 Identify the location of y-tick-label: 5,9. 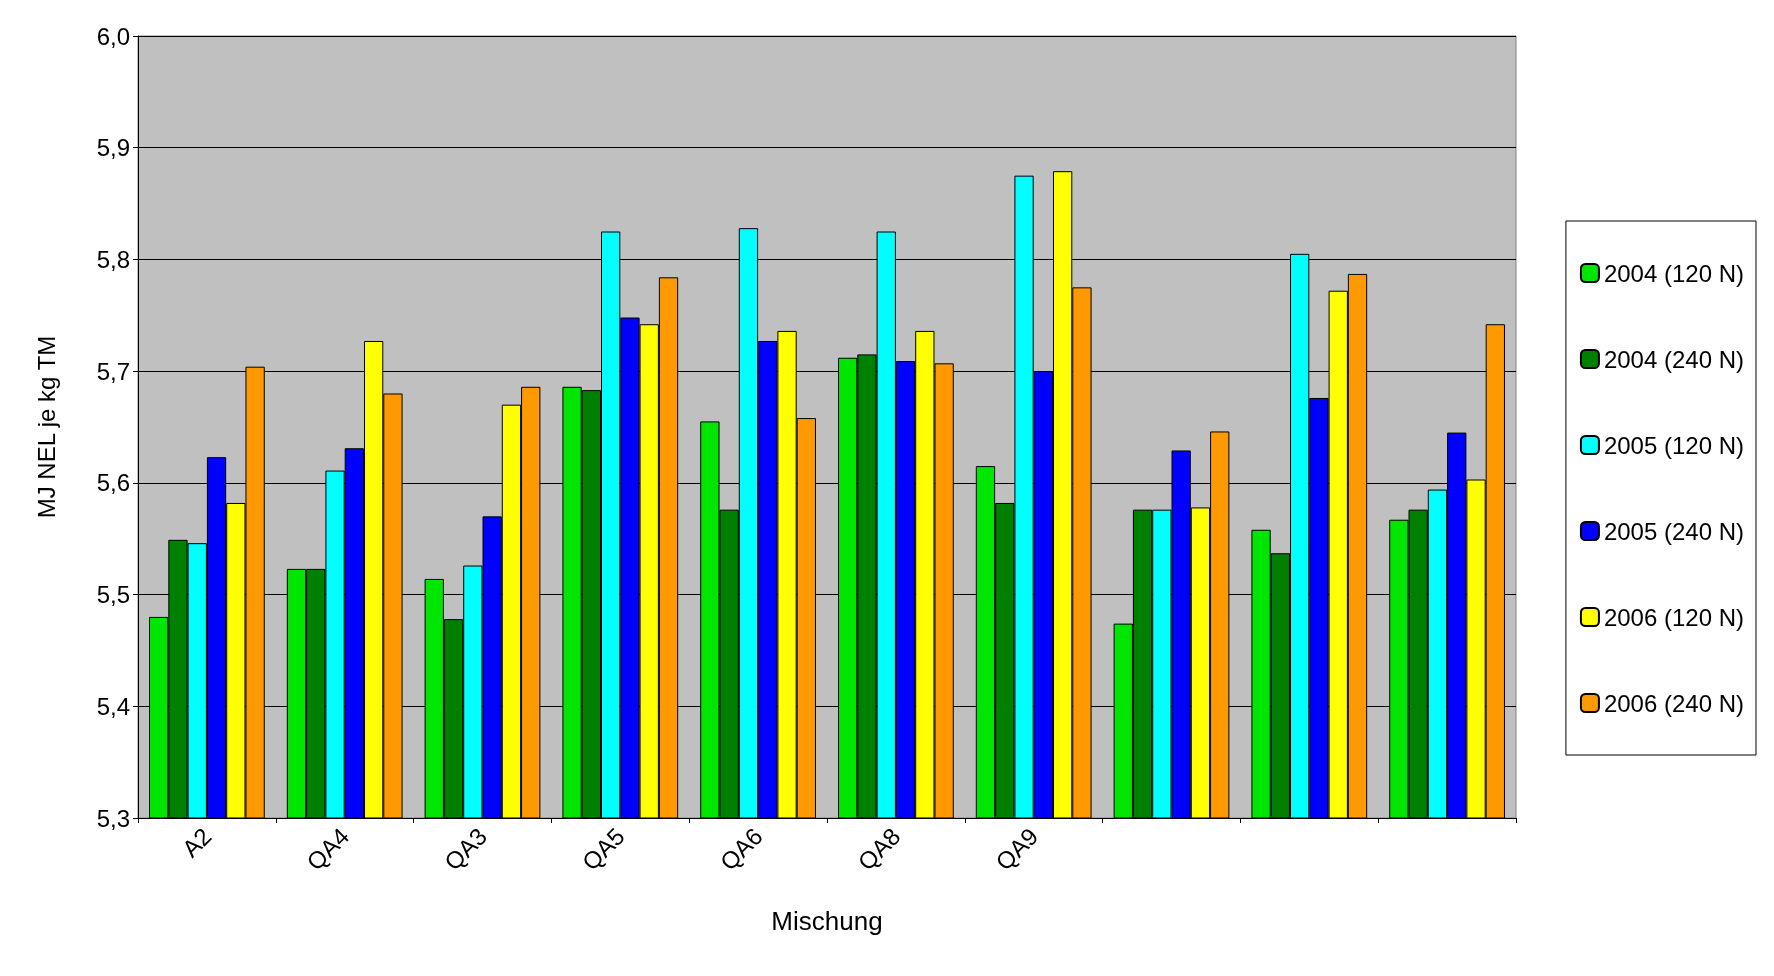
(113, 148).